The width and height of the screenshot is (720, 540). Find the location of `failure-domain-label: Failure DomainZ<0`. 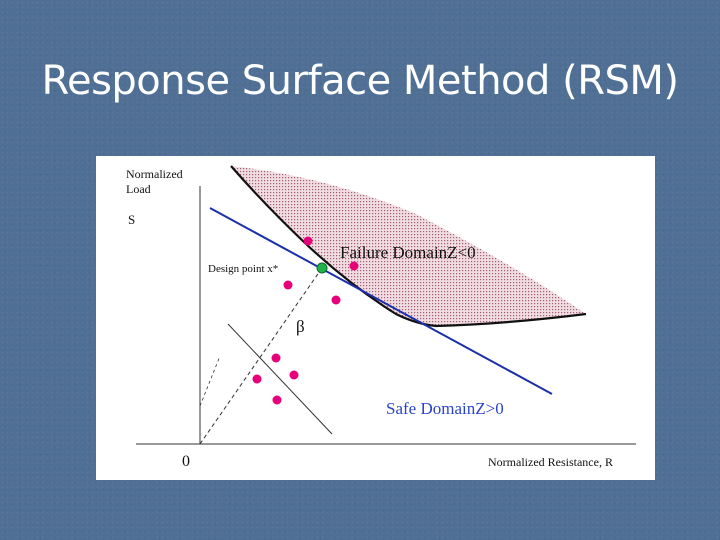

failure-domain-label: Failure DomainZ<0 is located at coordinates (408, 252).